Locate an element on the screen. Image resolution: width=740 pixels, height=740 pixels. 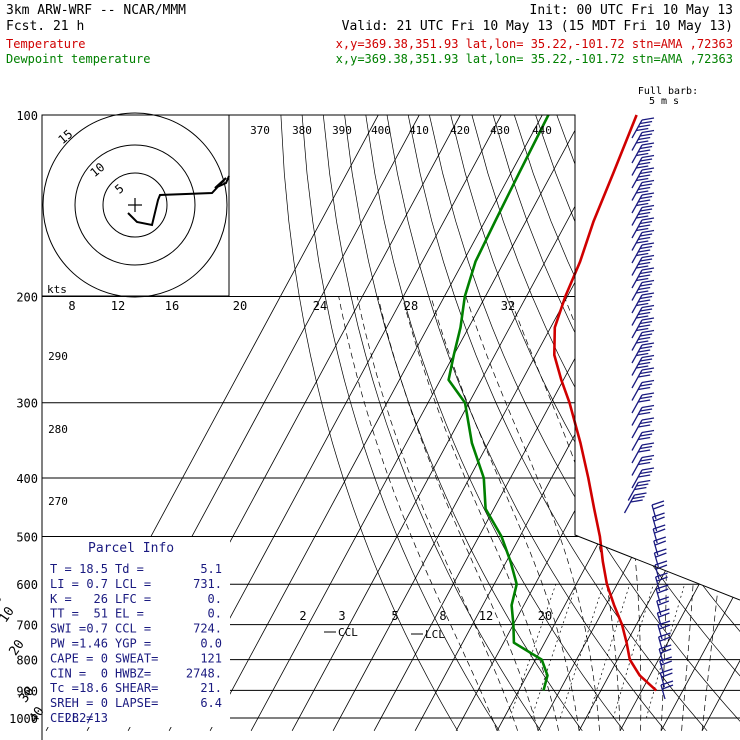
parcel-key: Td = is located at coordinates (129, 569).